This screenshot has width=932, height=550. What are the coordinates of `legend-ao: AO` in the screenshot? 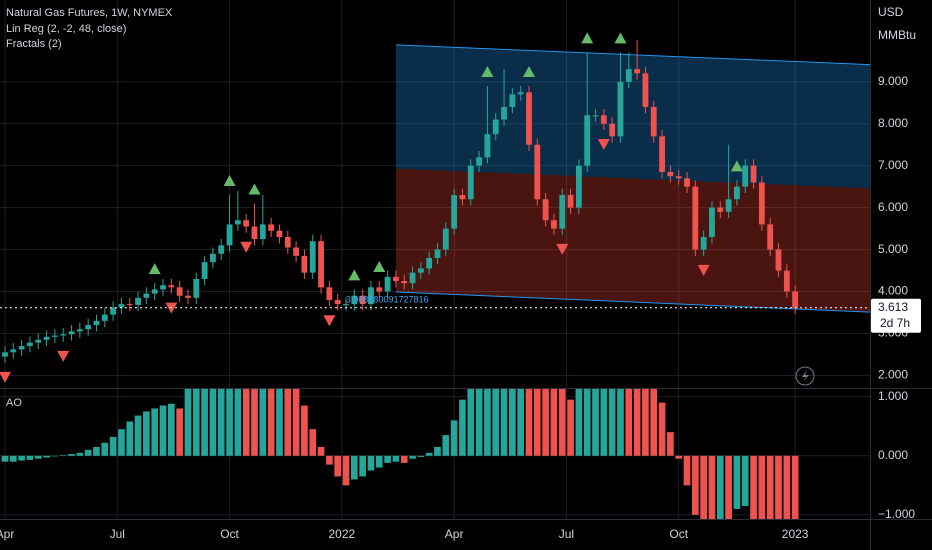 It's located at (14, 403).